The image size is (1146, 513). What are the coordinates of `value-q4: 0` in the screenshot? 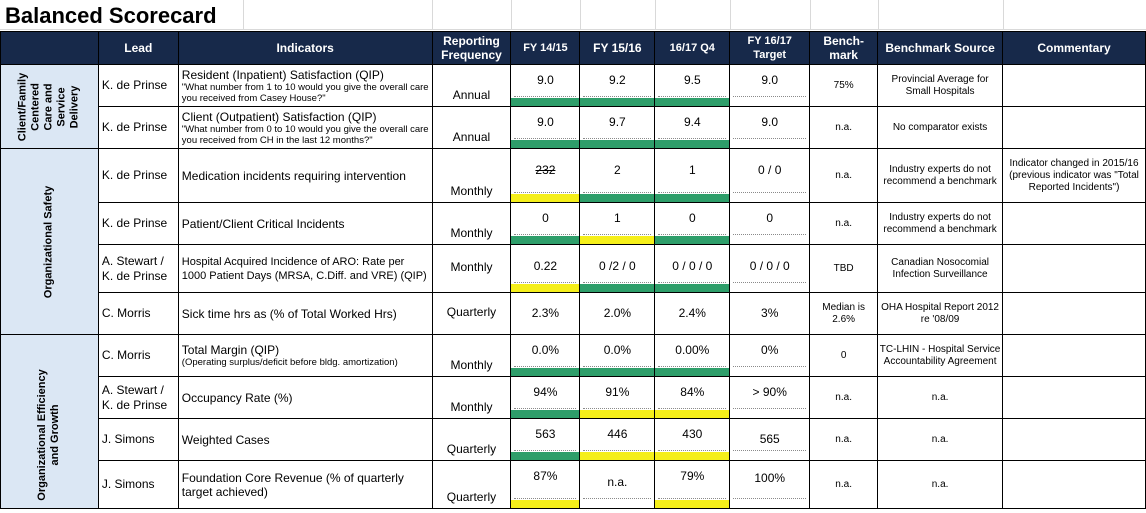 It's located at (692, 223).